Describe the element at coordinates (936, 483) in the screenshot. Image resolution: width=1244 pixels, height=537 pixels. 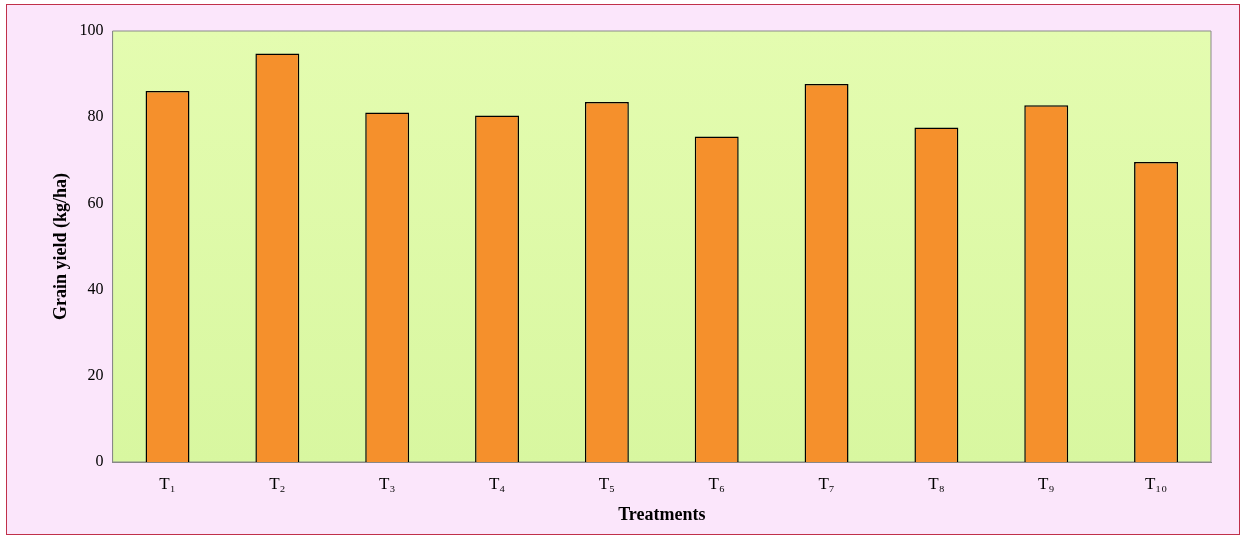
I see `x-tick-label: T₈` at that location.